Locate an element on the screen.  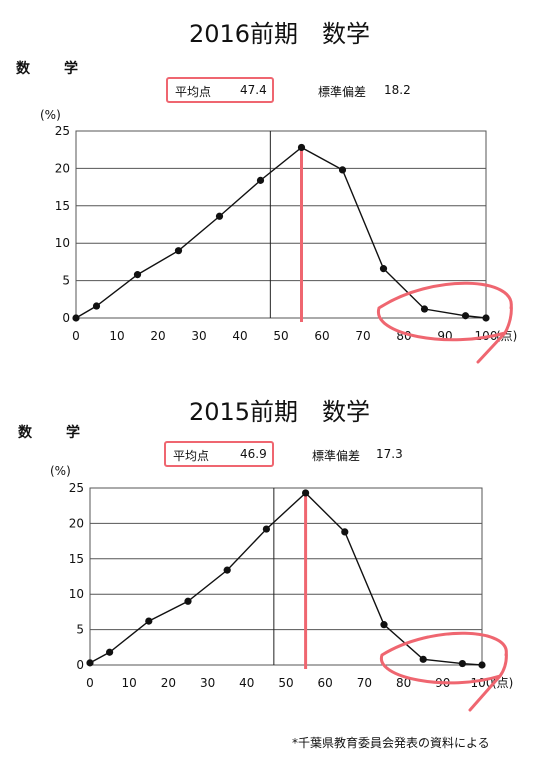
chart1-mean-box is located at coordinates (220, 90).